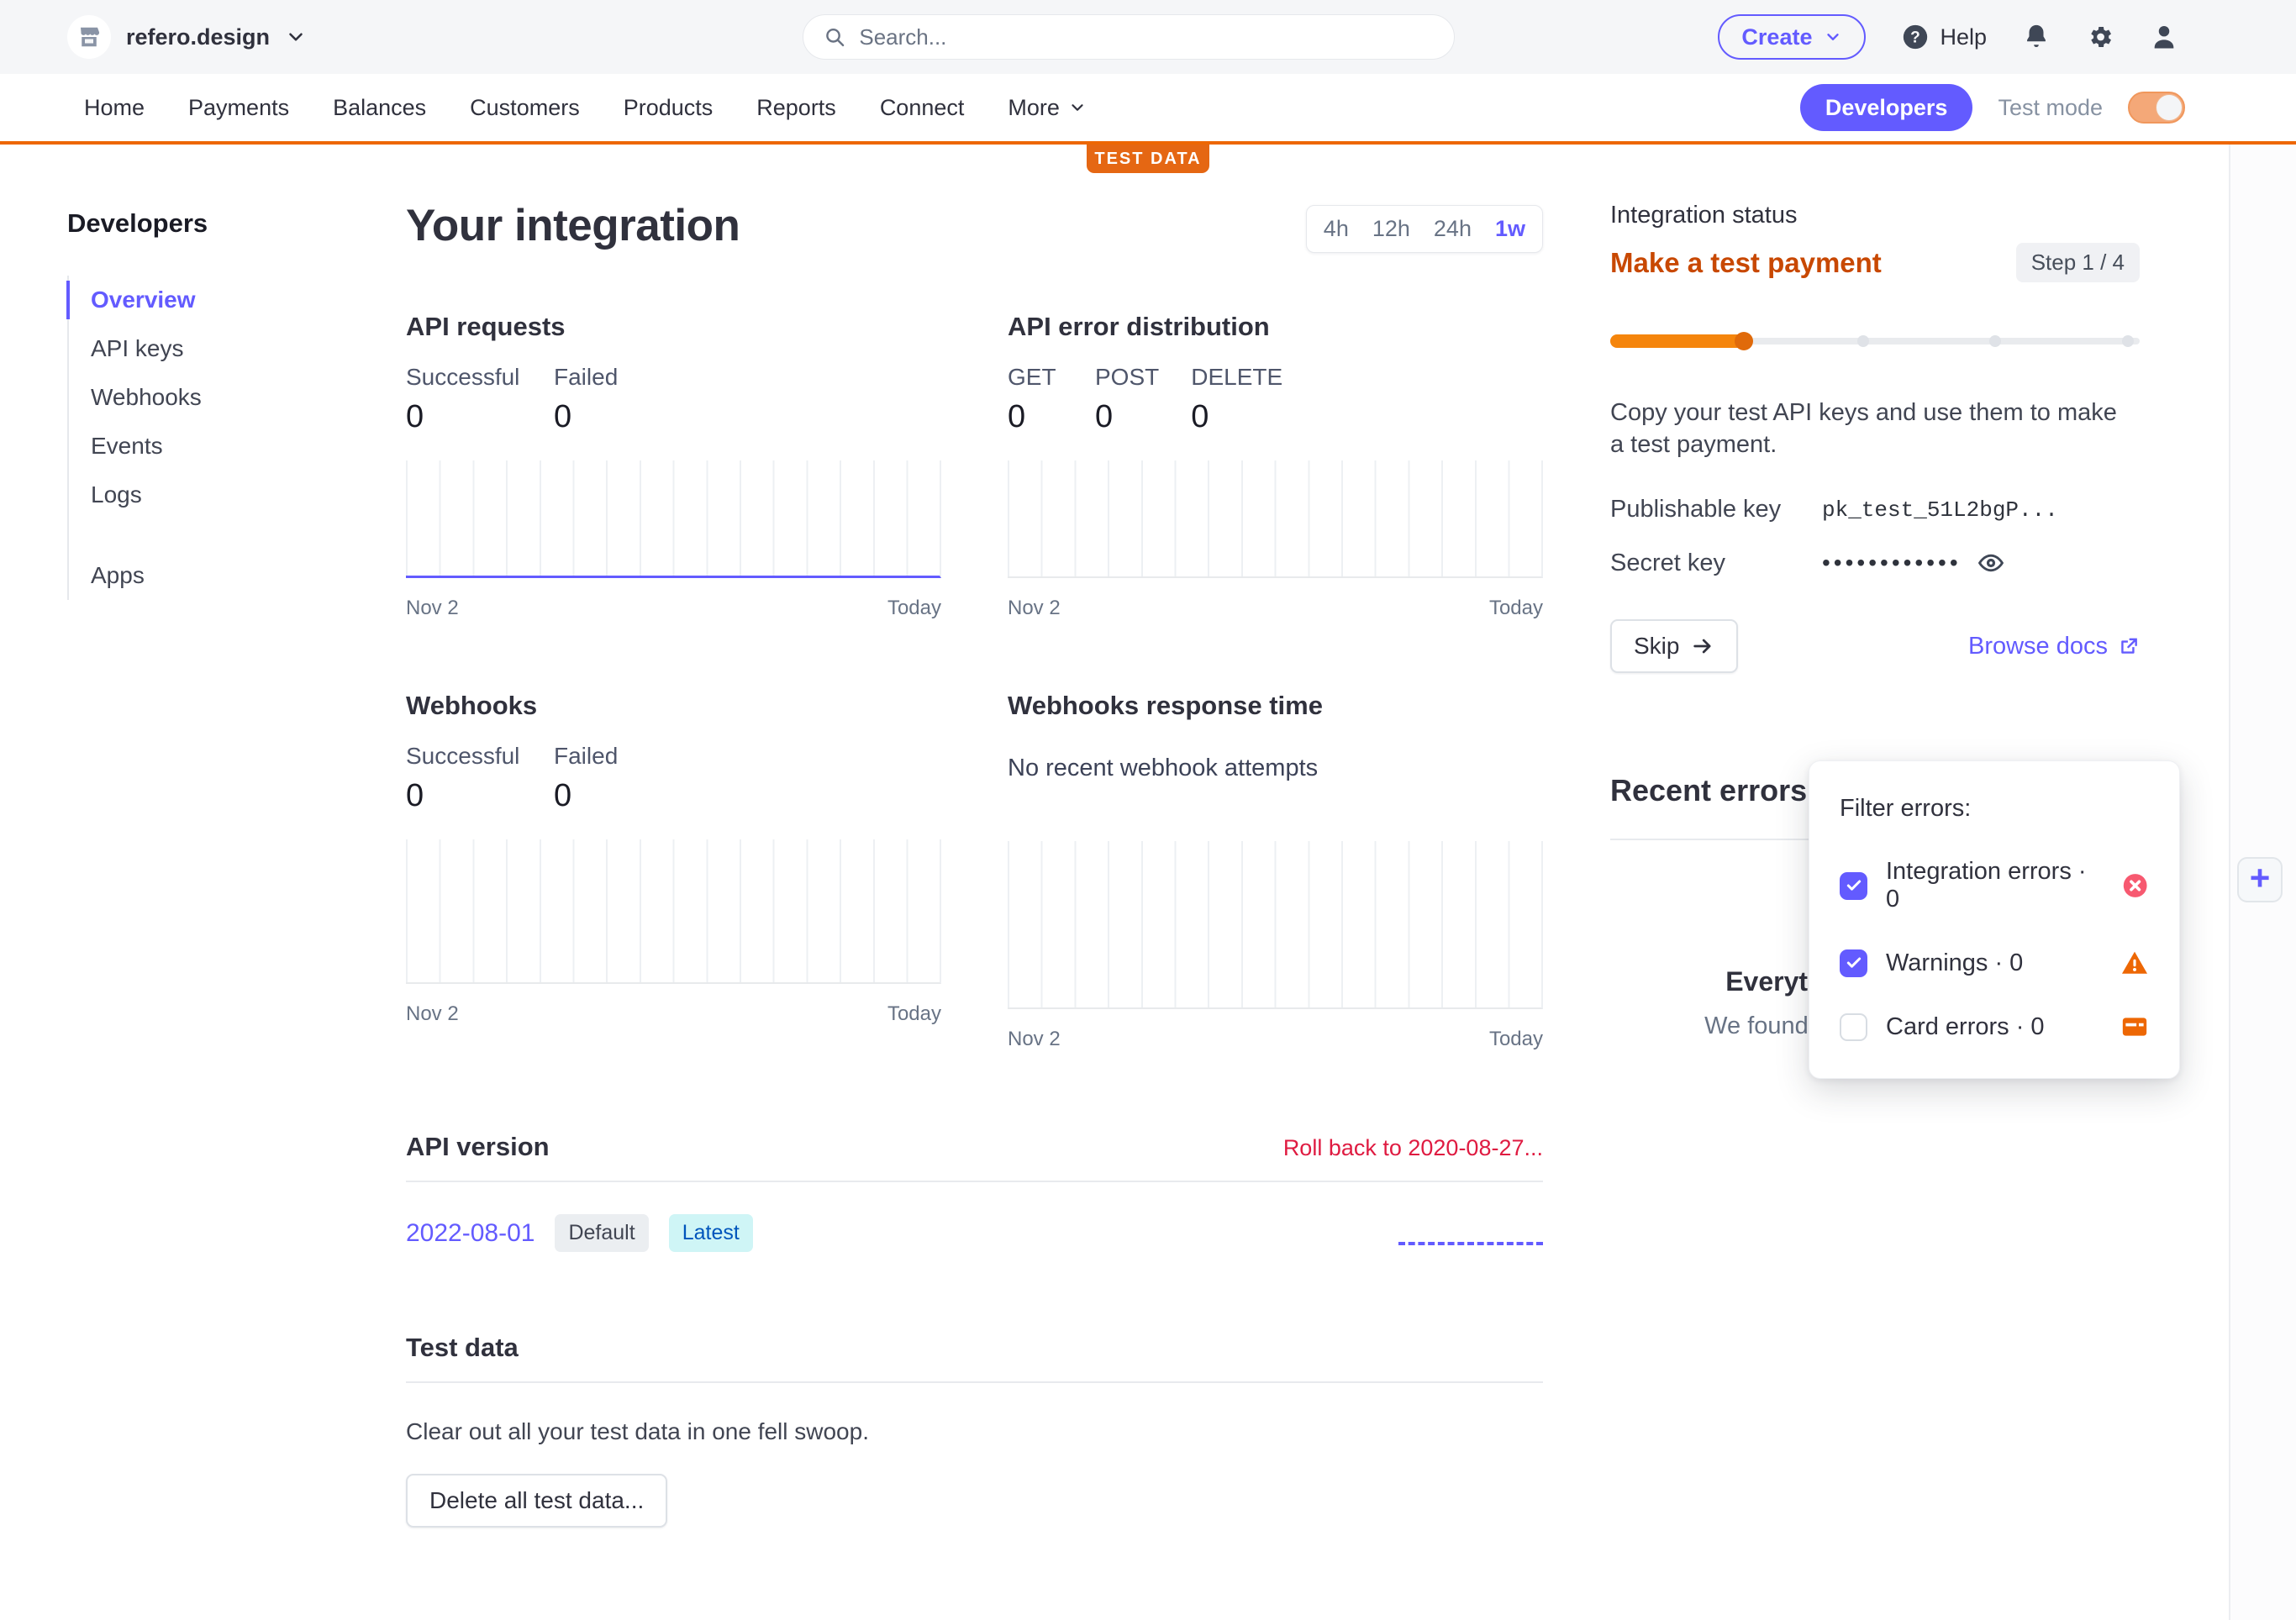 The width and height of the screenshot is (2296, 1620). Describe the element at coordinates (673, 912) in the screenshot. I see `webhooks-chart` at that location.